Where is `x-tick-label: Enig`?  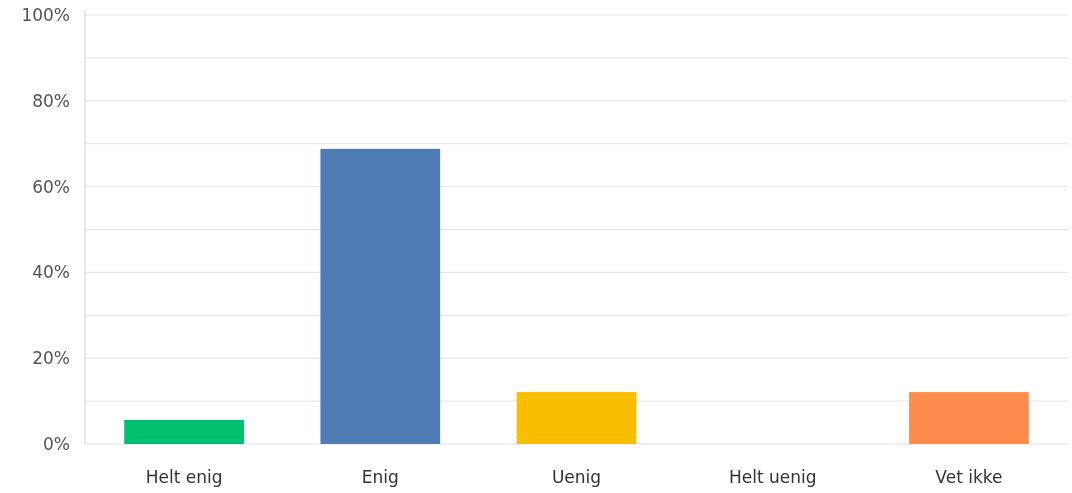 x-tick-label: Enig is located at coordinates (380, 477).